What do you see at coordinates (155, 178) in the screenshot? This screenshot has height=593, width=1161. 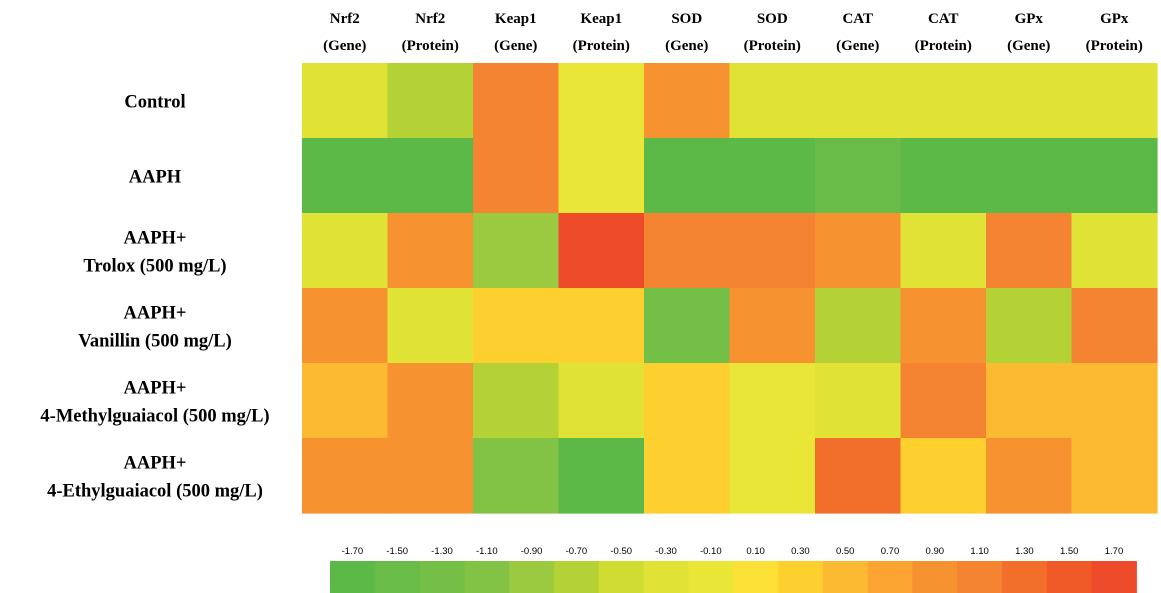 I see `row-label: AAPH` at bounding box center [155, 178].